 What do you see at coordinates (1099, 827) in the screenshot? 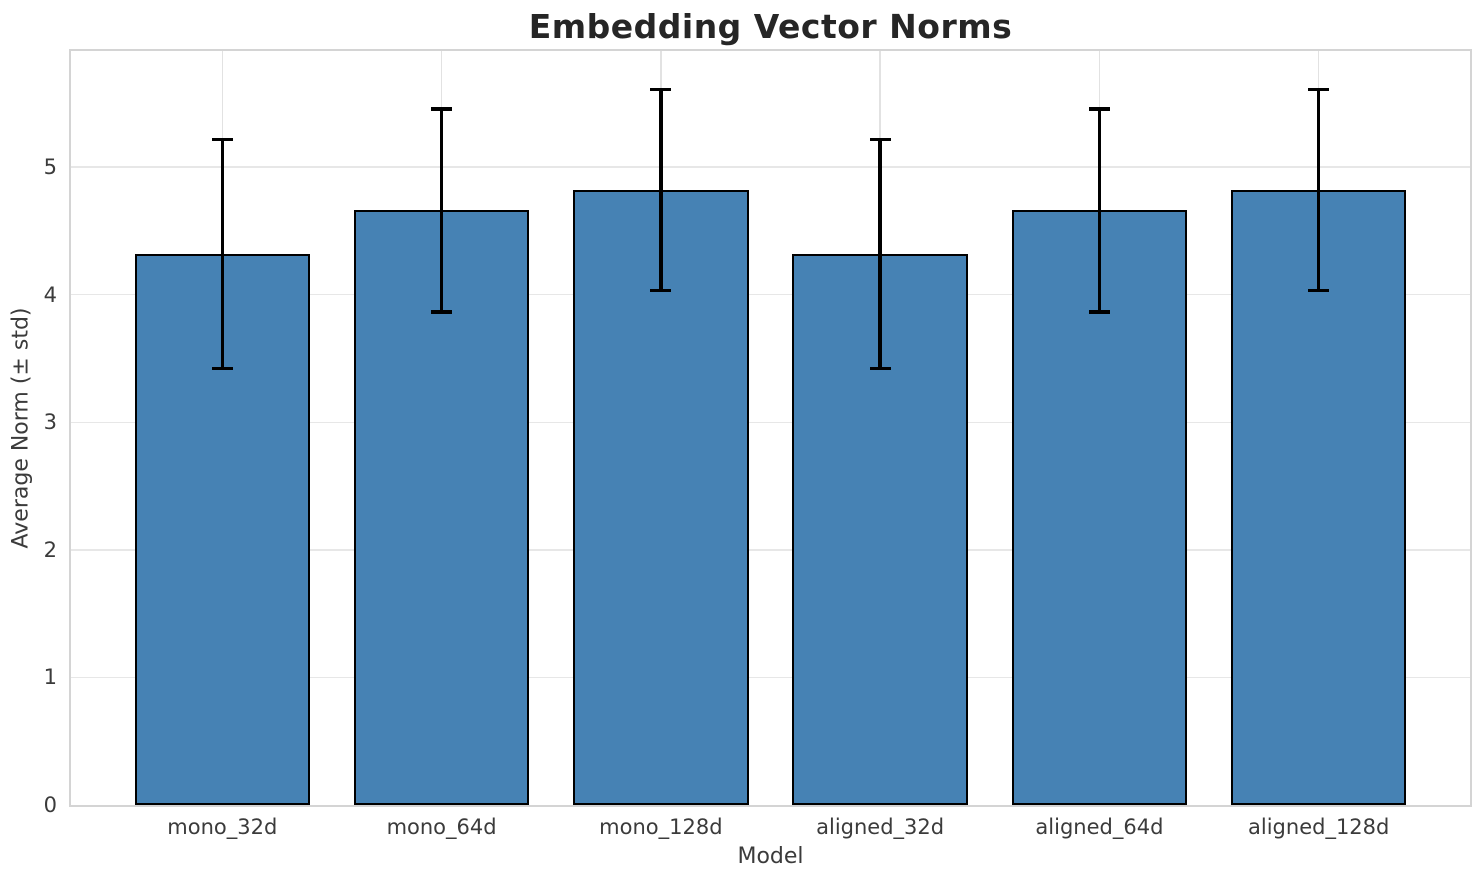
I see `x-tick-label-aligned_64d: aligned_64d` at bounding box center [1099, 827].